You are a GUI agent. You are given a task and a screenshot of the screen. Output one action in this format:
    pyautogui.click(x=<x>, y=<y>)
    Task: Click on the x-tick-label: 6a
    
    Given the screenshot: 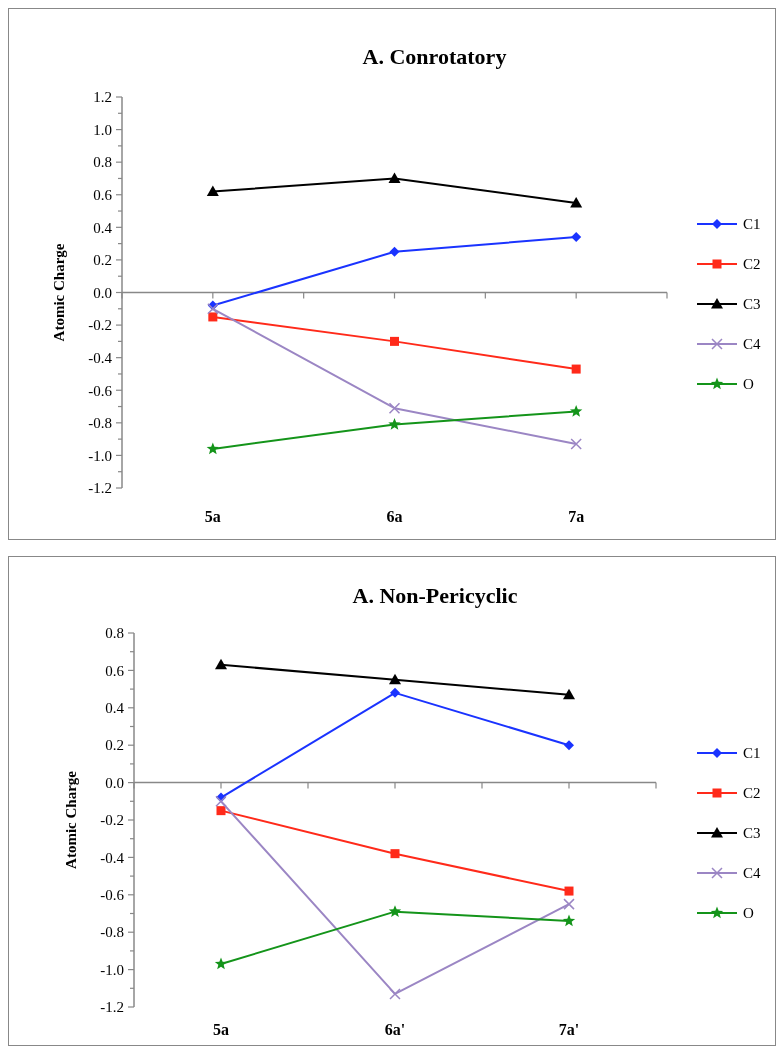 What is the action you would take?
    pyautogui.click(x=394, y=516)
    